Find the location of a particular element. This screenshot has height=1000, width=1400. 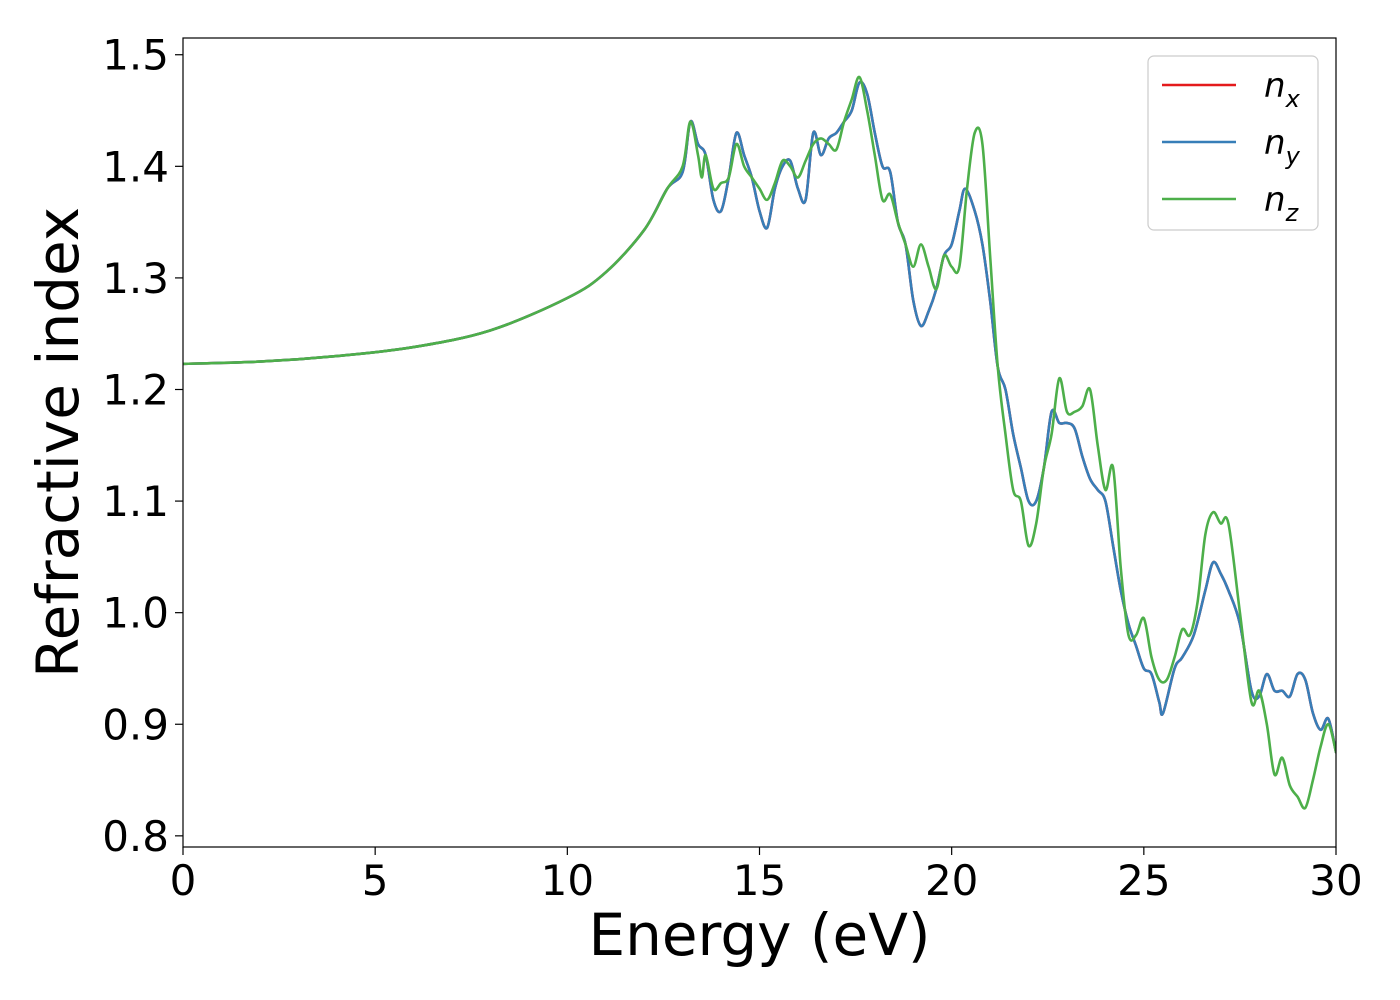

y-tick-label: 0.9 is located at coordinates (135, 724).